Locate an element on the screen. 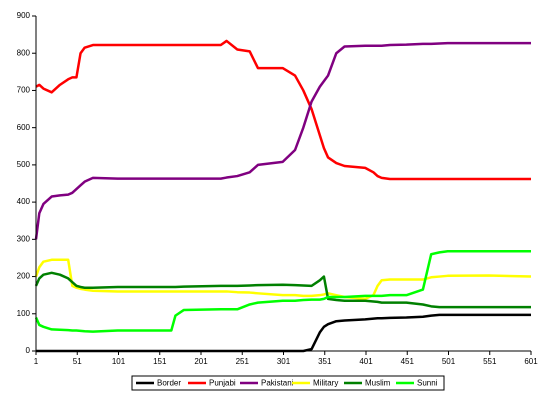  y-tick-label: 500 is located at coordinates (24, 164).